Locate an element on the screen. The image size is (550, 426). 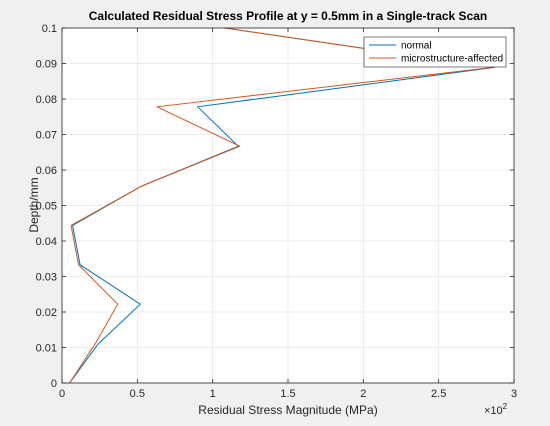
y-tick-label: 0.06 is located at coordinates (46, 171).